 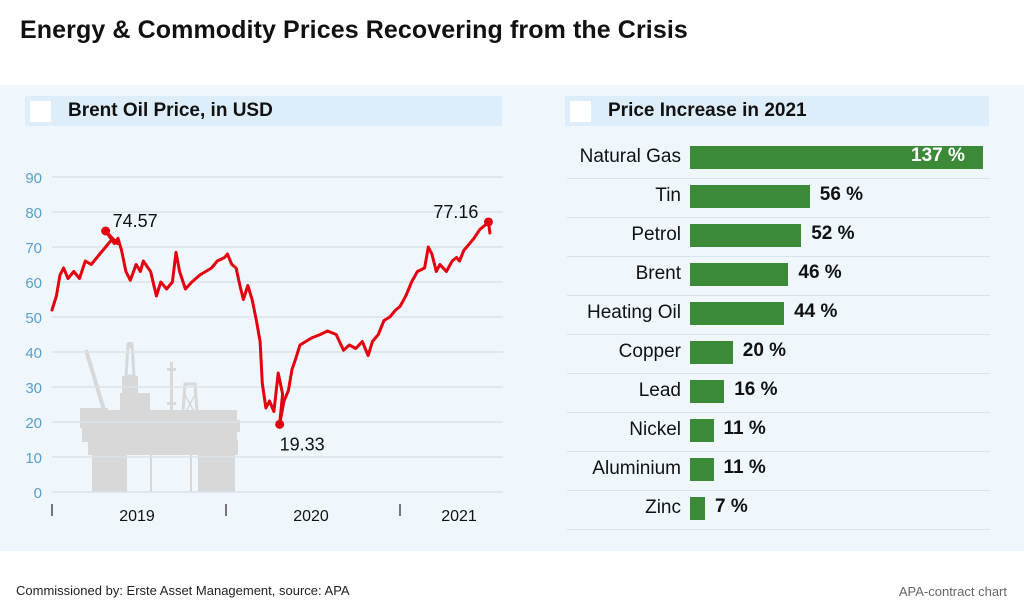 What do you see at coordinates (630, 156) in the screenshot?
I see `bar-category-label: Natural Gas` at bounding box center [630, 156].